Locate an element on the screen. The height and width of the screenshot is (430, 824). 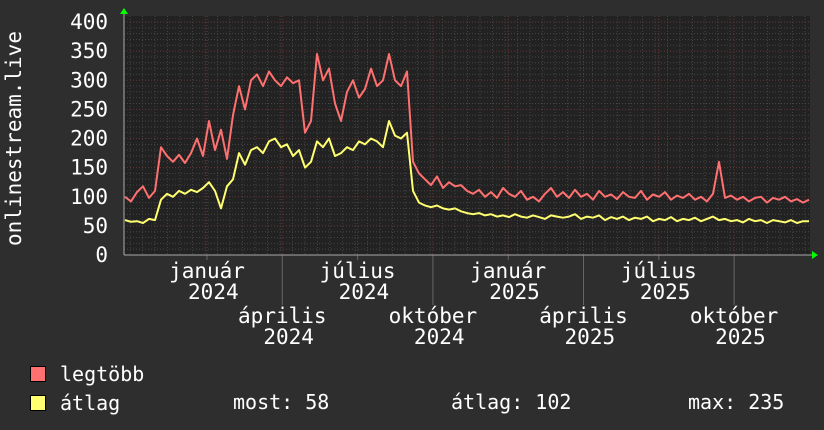
y-tick-label: 50 is located at coordinates (95, 226).